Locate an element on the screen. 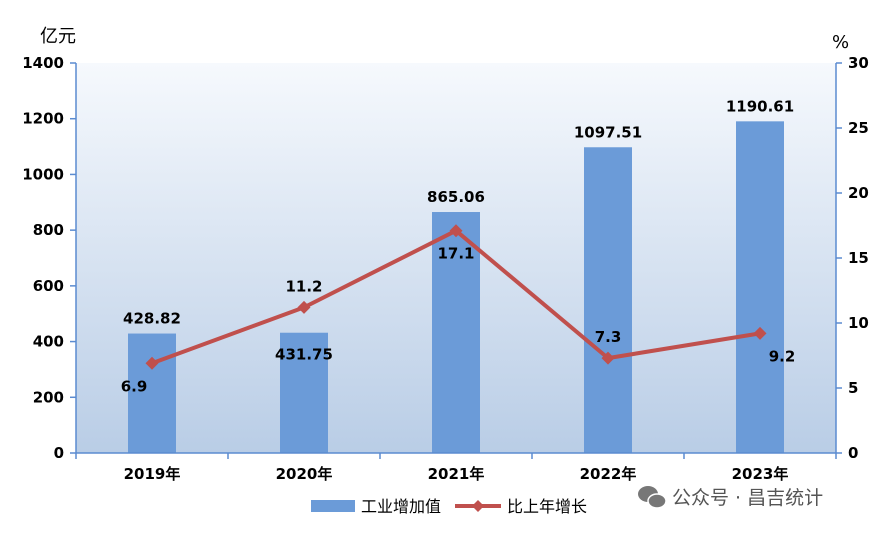 The height and width of the screenshot is (533, 894). left-tick-label: 0 is located at coordinates (59, 453).